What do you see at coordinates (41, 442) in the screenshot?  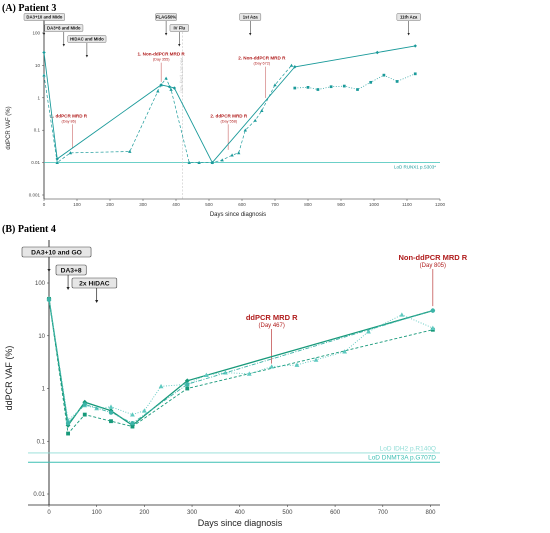 I see `y-tick-label: 0.1` at bounding box center [41, 442].